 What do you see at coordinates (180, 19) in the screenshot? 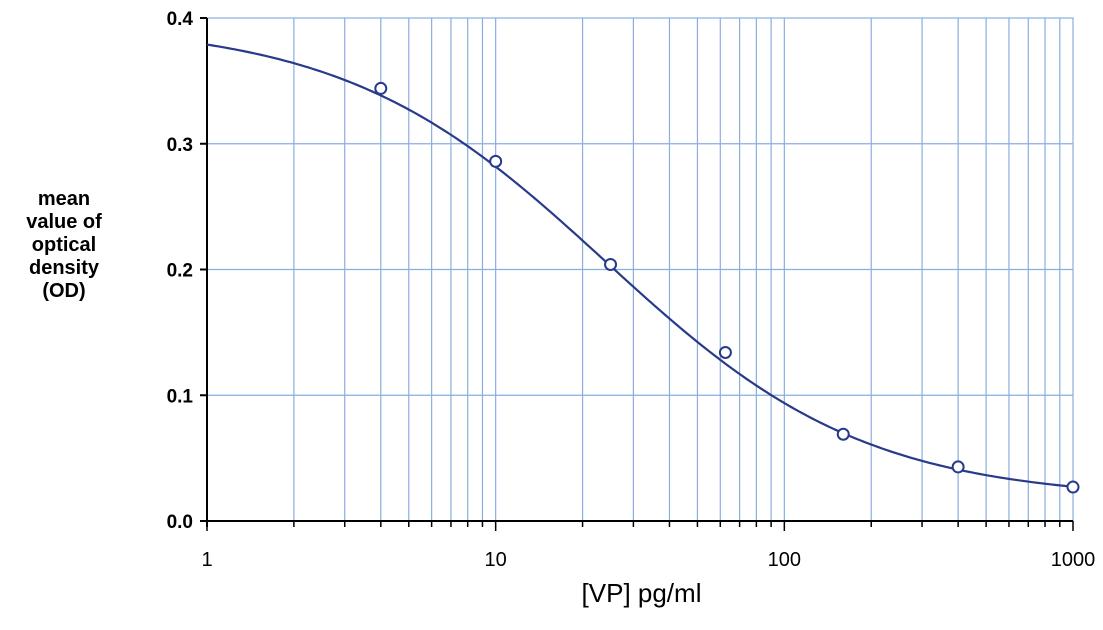
I see `y-tick-label: 0.4` at bounding box center [180, 19].